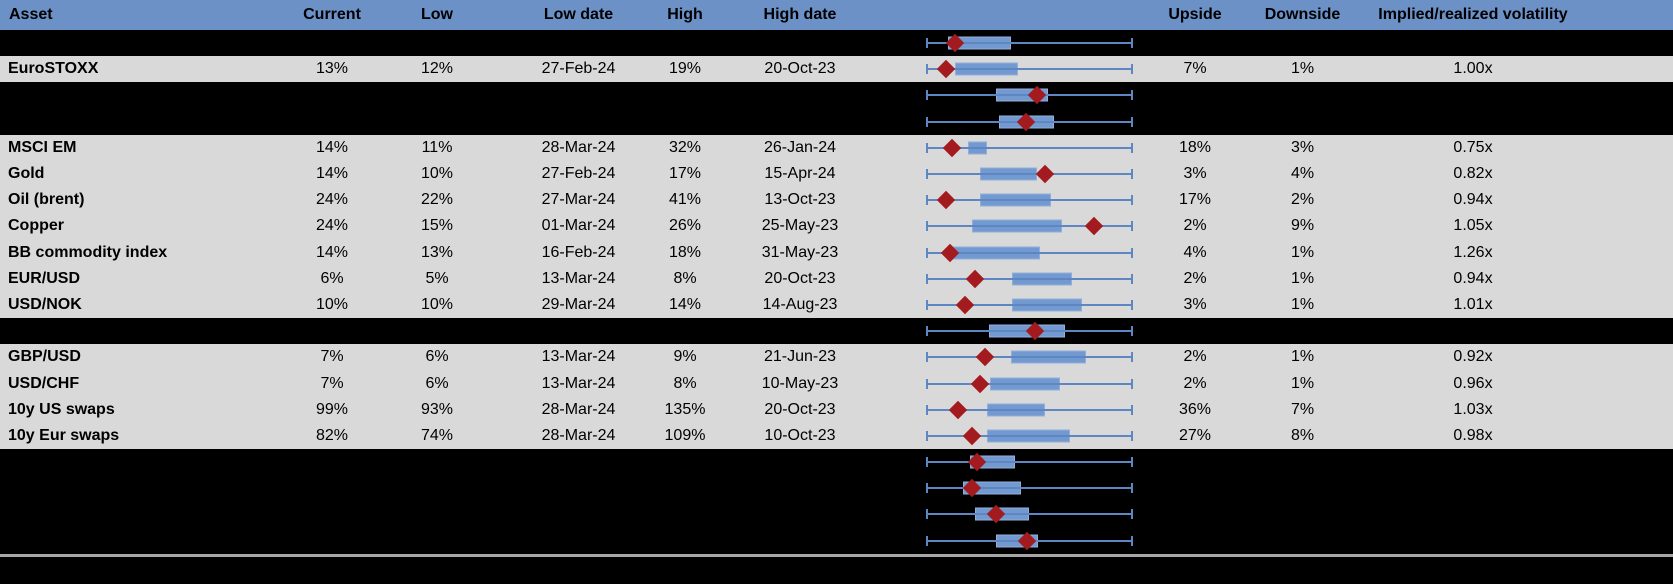 Image resolution: width=1673 pixels, height=584 pixels. Describe the element at coordinates (1195, 435) in the screenshot. I see `upside-cell: 27%` at that location.